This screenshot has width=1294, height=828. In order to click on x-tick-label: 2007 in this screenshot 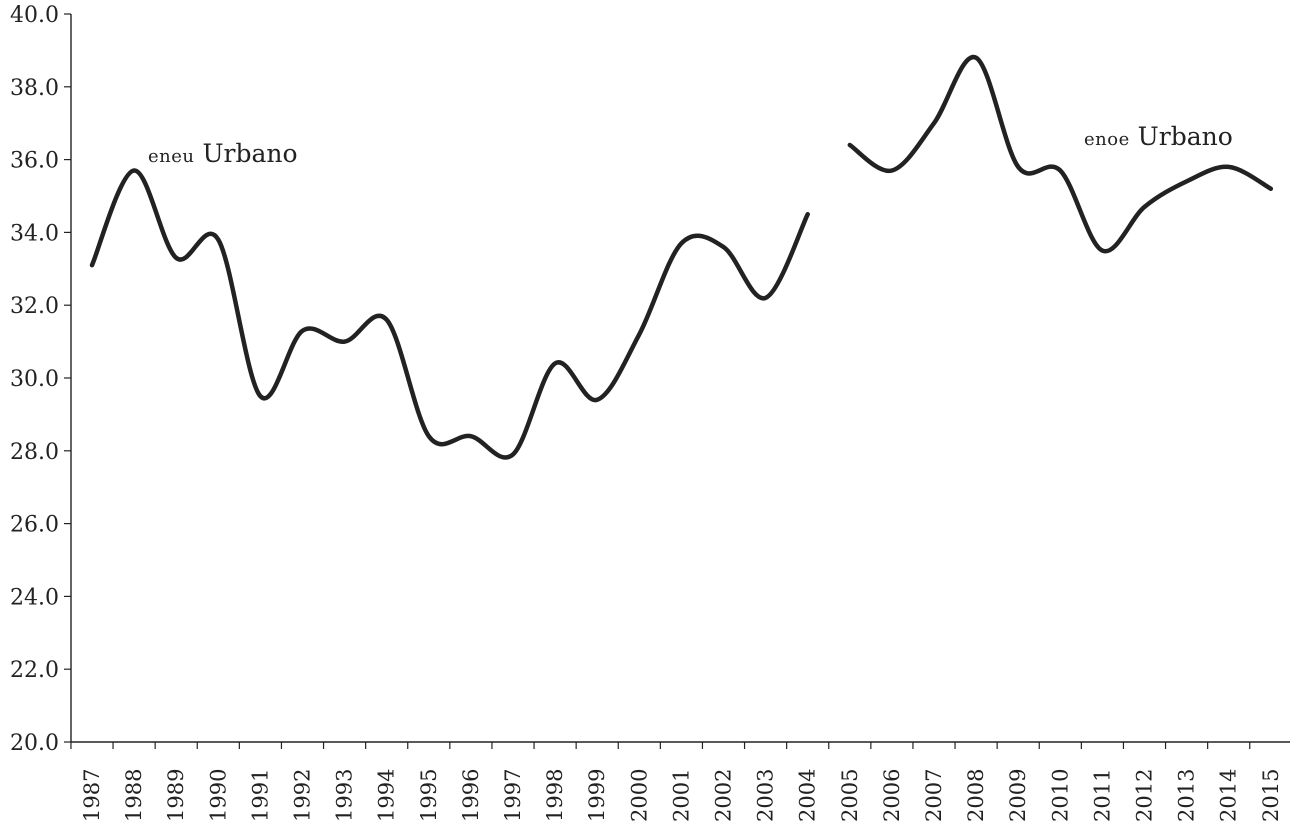, I will do `click(934, 795)`.